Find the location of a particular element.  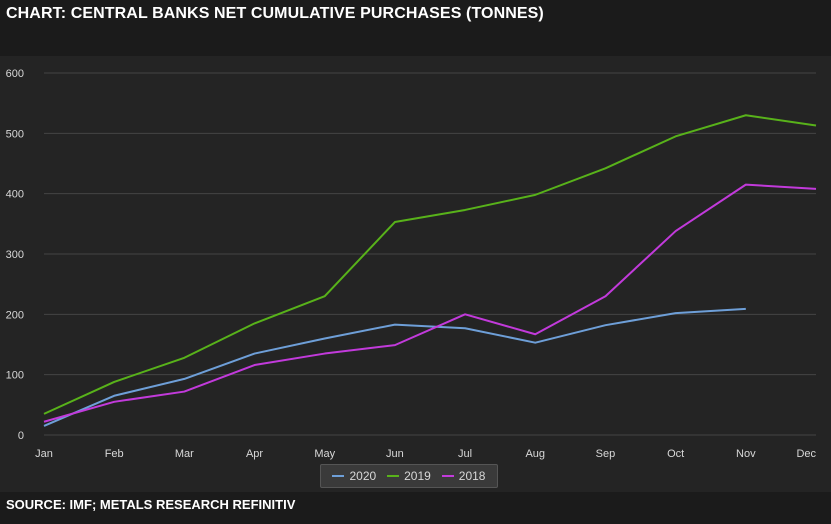

x-tick-label: Nov is located at coordinates (746, 454).